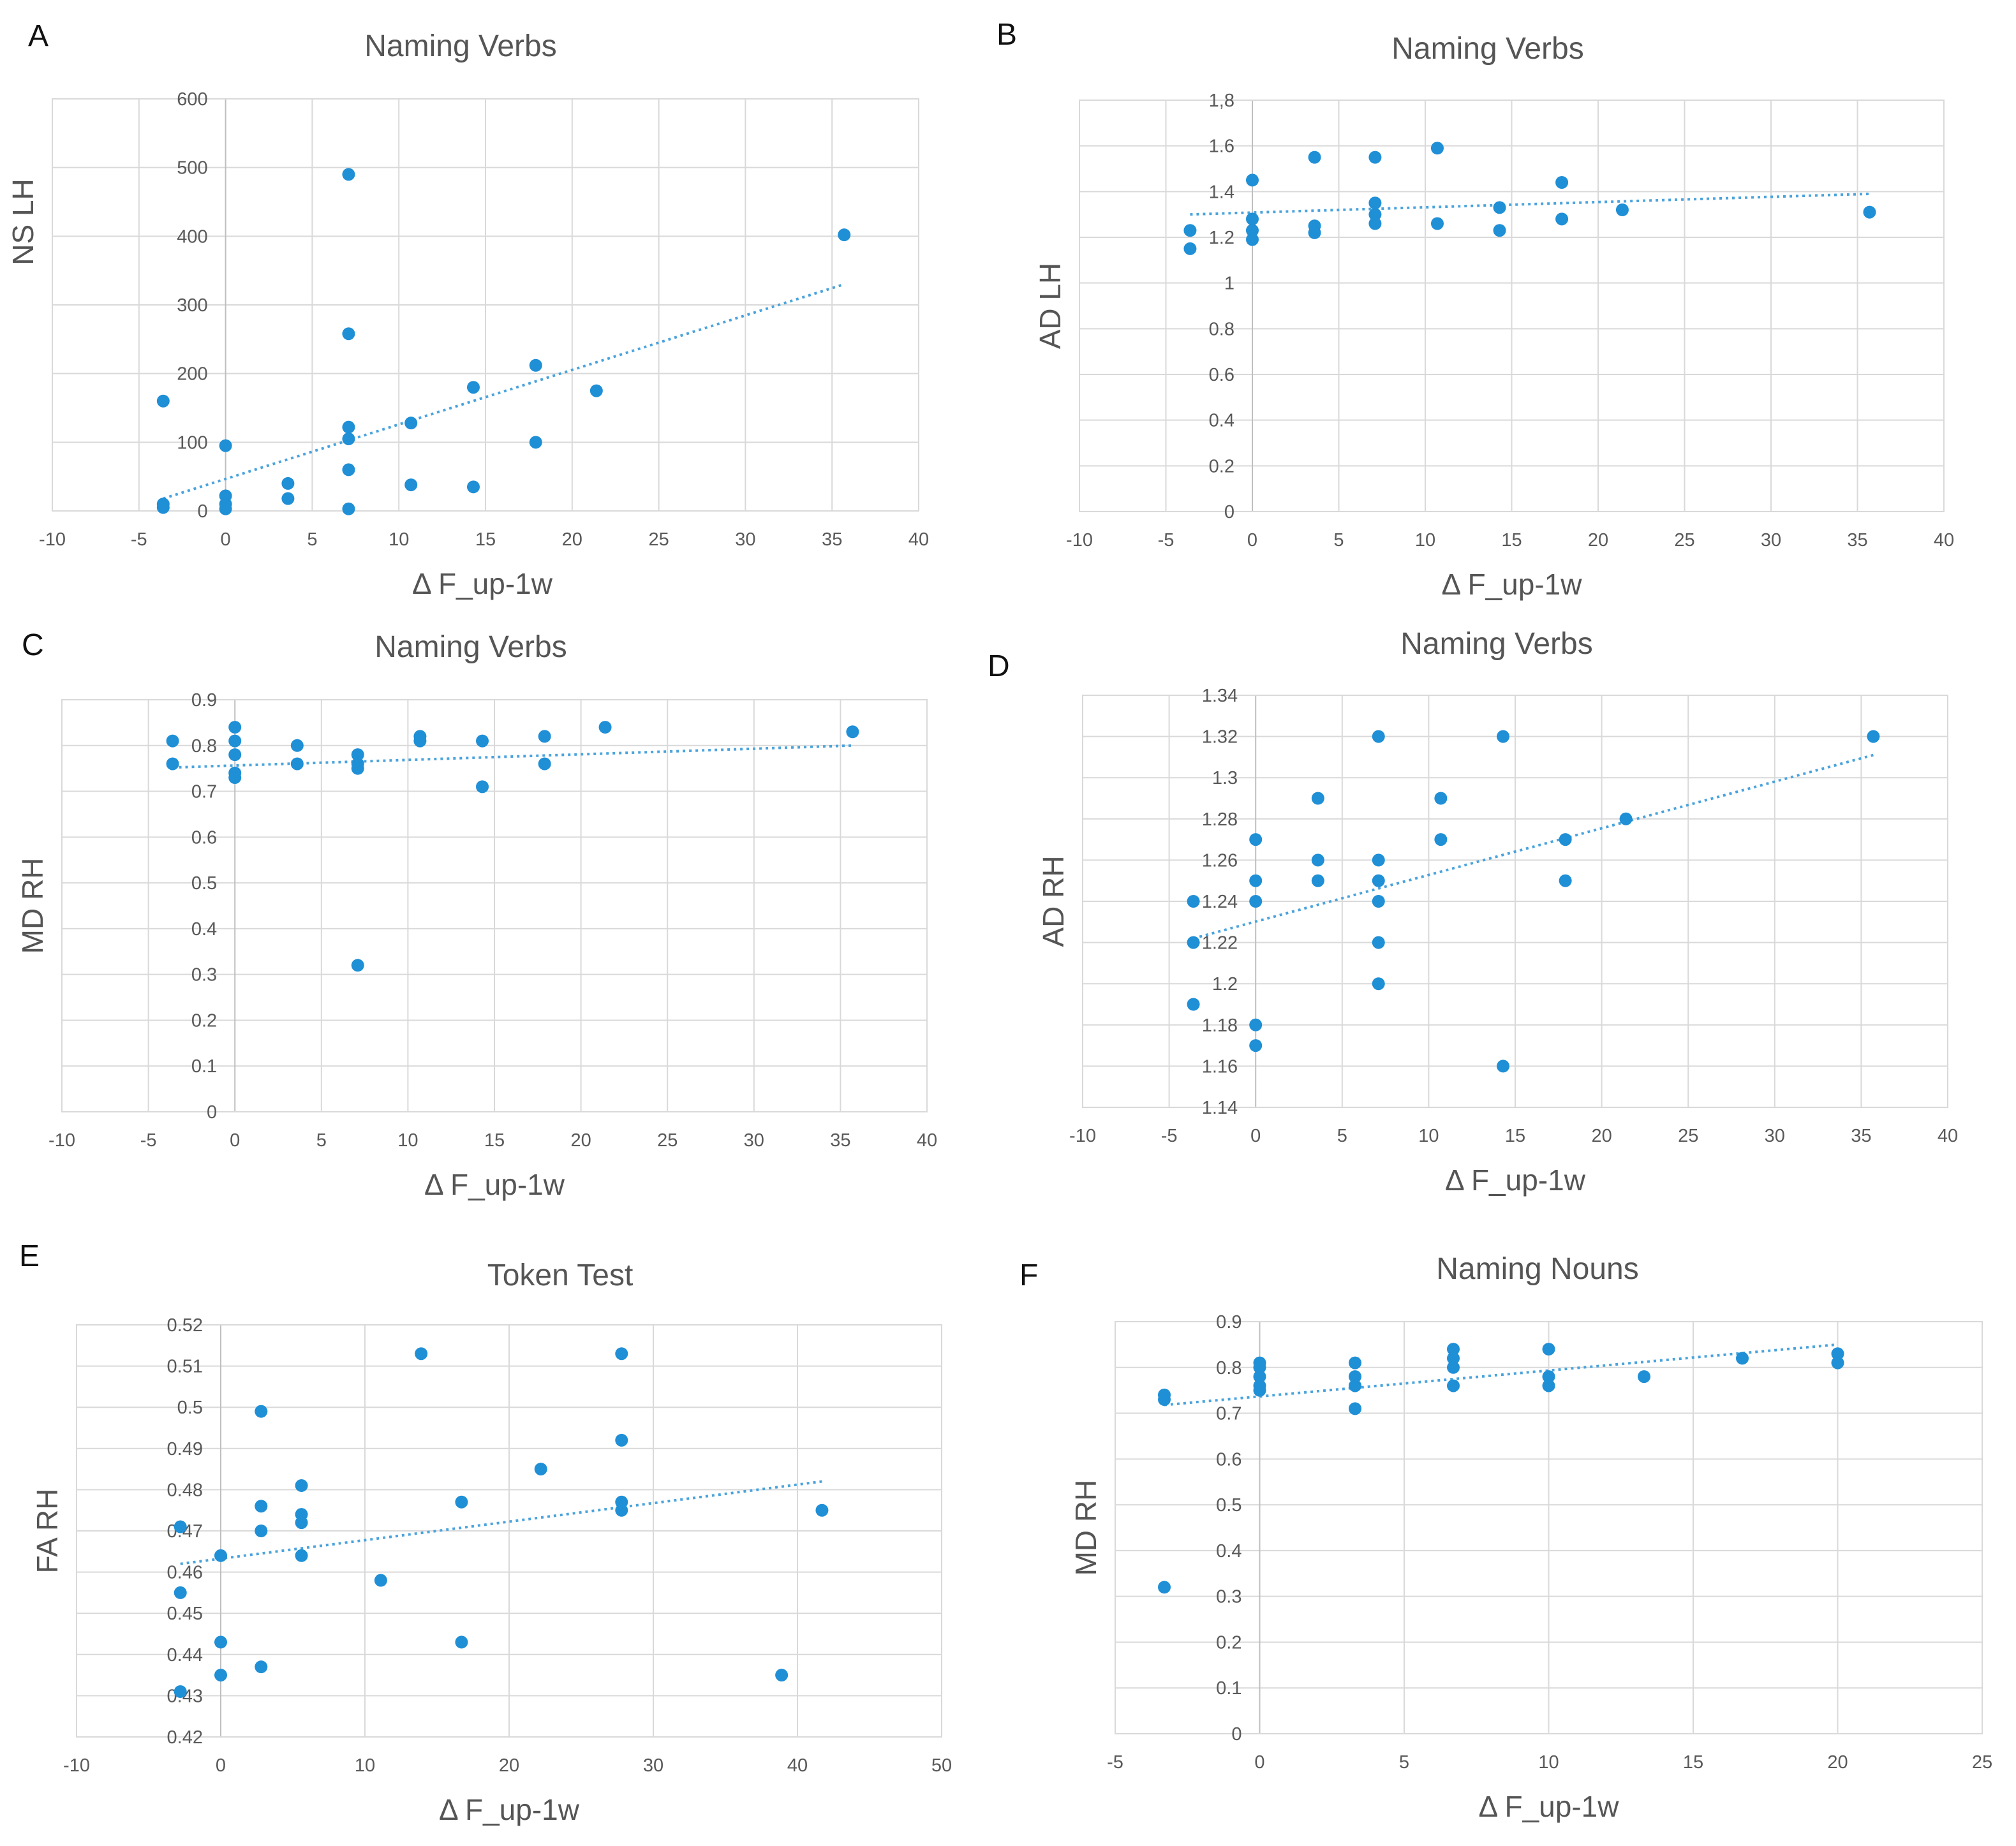 This screenshot has width=2016, height=1846. Describe the element at coordinates (204, 1066) in the screenshot. I see `y-tick-label: 0.1` at that location.